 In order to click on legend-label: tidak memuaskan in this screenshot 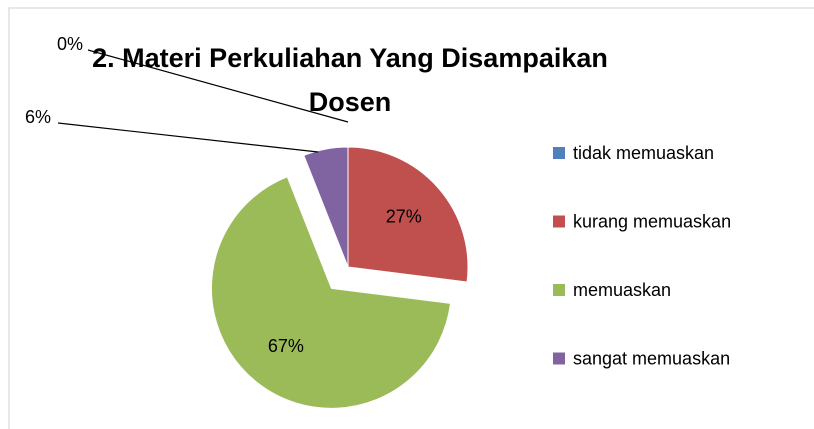, I will do `click(643, 153)`.